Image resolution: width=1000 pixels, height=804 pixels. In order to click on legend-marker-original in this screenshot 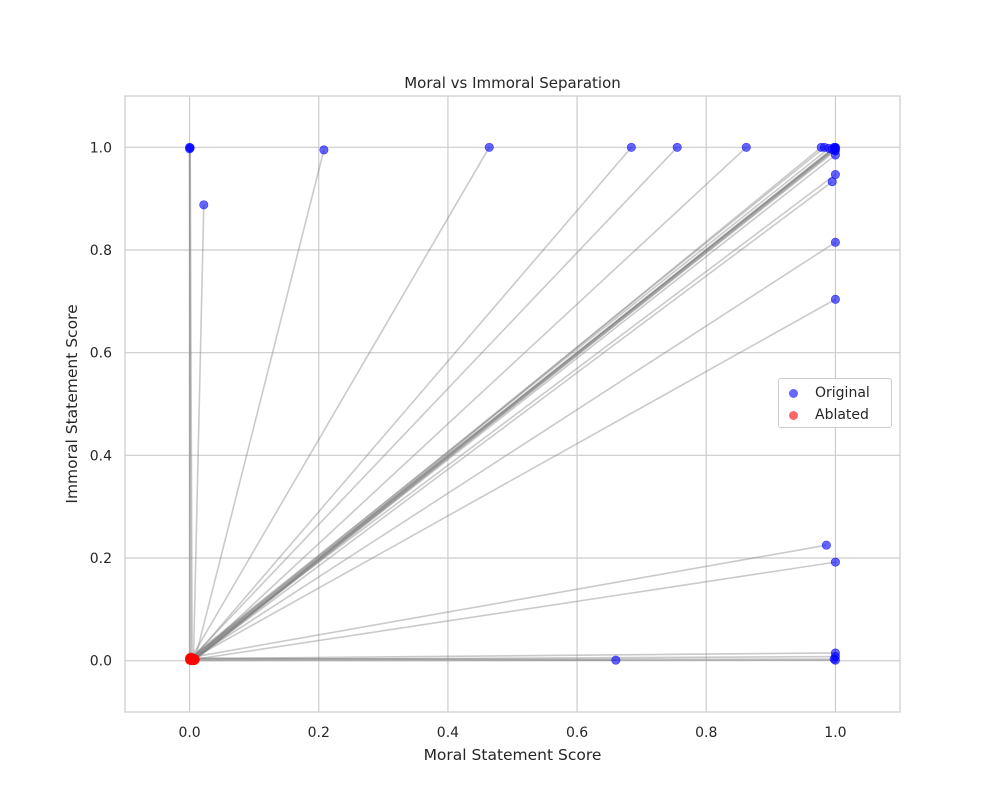, I will do `click(793, 393)`.